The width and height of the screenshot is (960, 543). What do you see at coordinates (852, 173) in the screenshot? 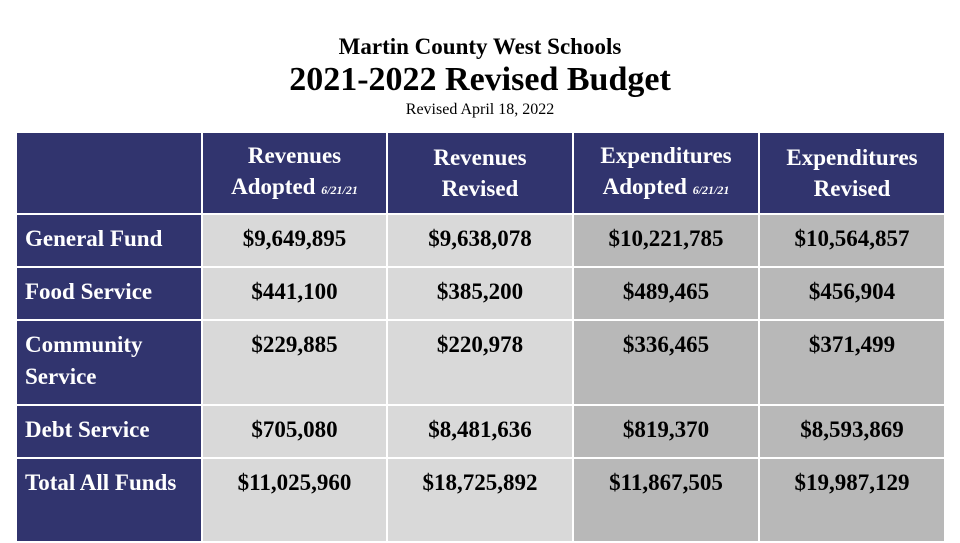
I see `header-expenditures-revised: Expenditures Revised` at bounding box center [852, 173].